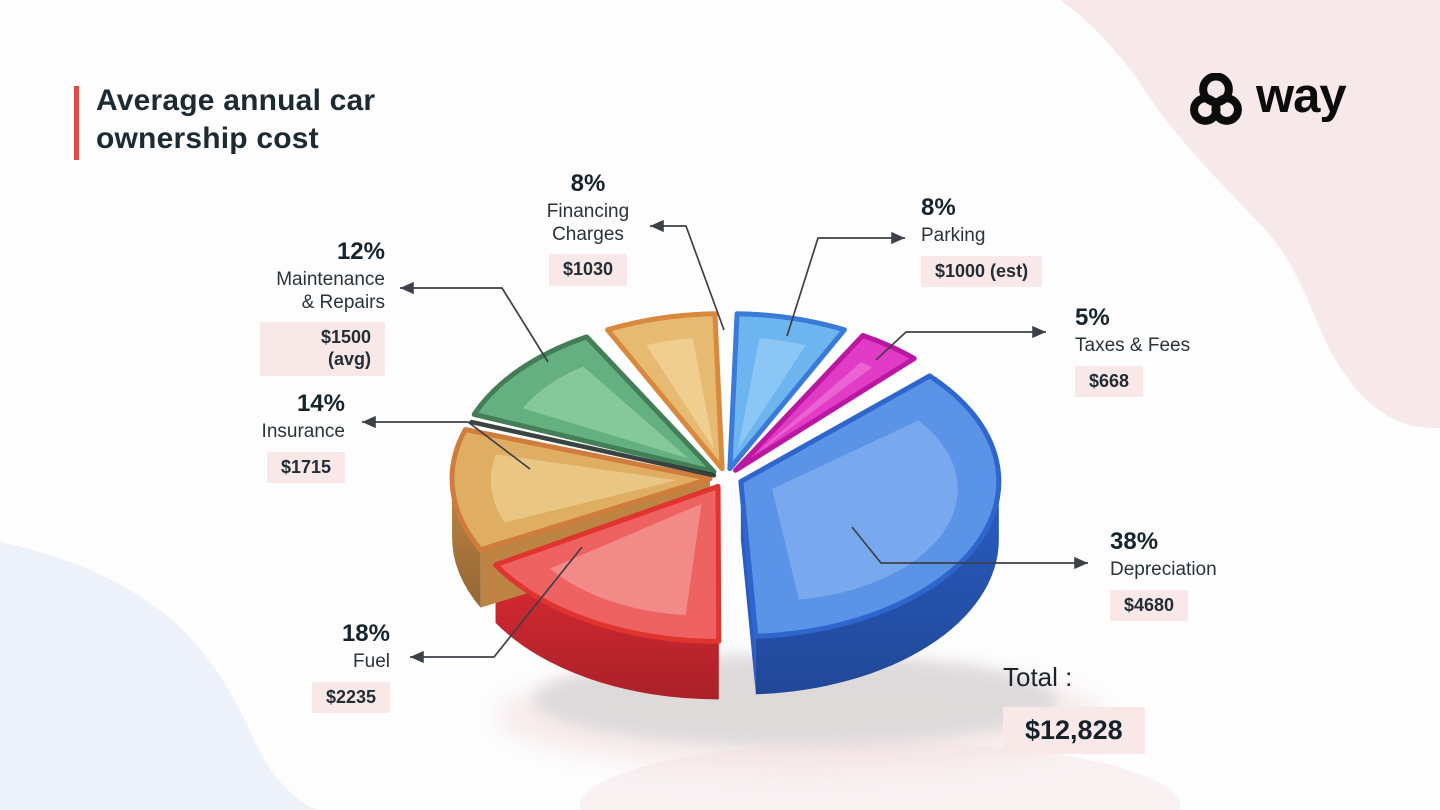 The height and width of the screenshot is (810, 1440). What do you see at coordinates (474, 322) in the screenshot?
I see `leader-line-maintenance` at bounding box center [474, 322].